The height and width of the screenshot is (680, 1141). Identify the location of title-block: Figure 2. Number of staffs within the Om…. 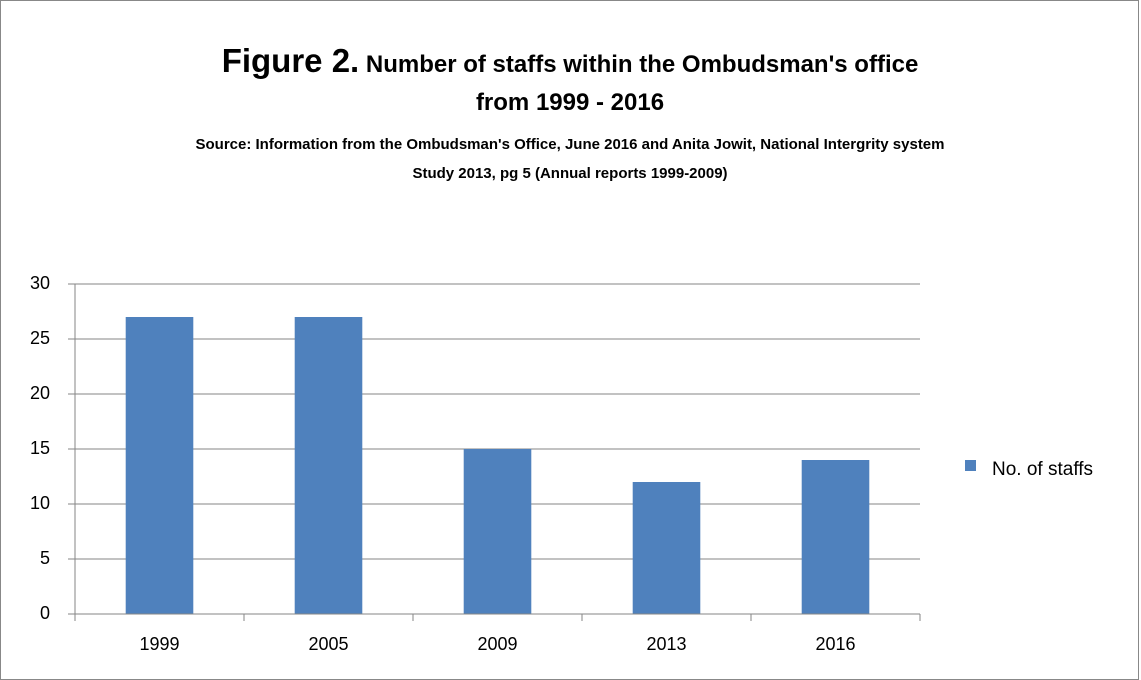
(570, 82).